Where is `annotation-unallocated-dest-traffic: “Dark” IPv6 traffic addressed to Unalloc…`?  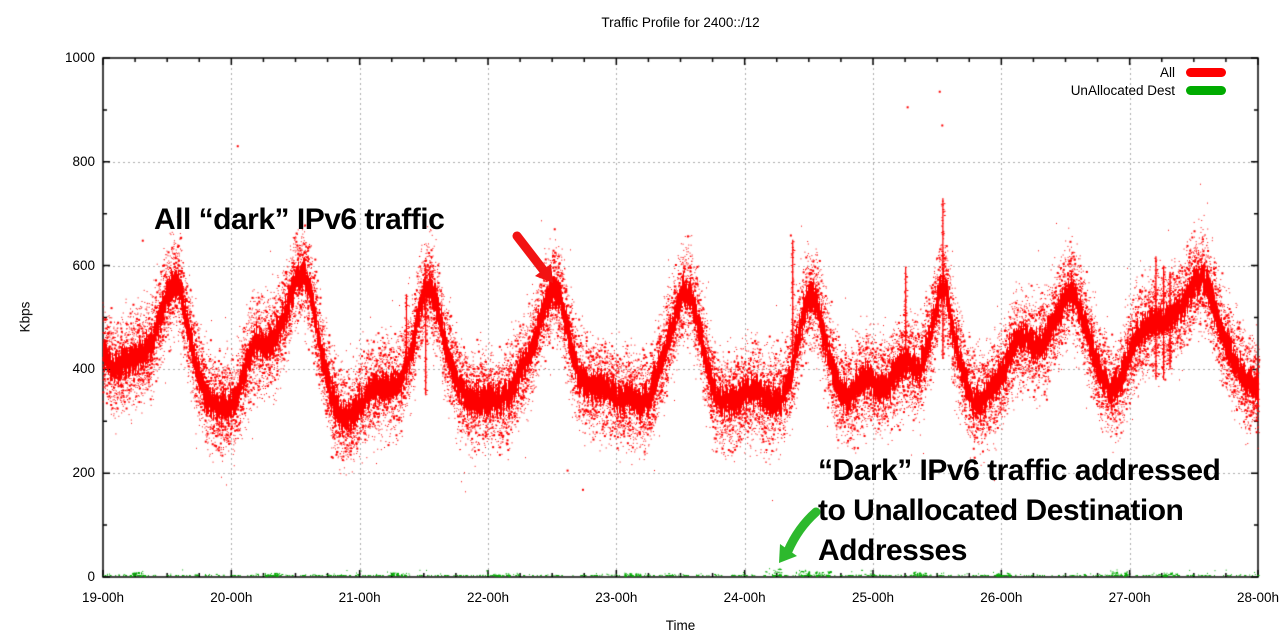
annotation-unallocated-dest-traffic: “Dark” IPv6 traffic addressed to Unalloc… is located at coordinates (1019, 511).